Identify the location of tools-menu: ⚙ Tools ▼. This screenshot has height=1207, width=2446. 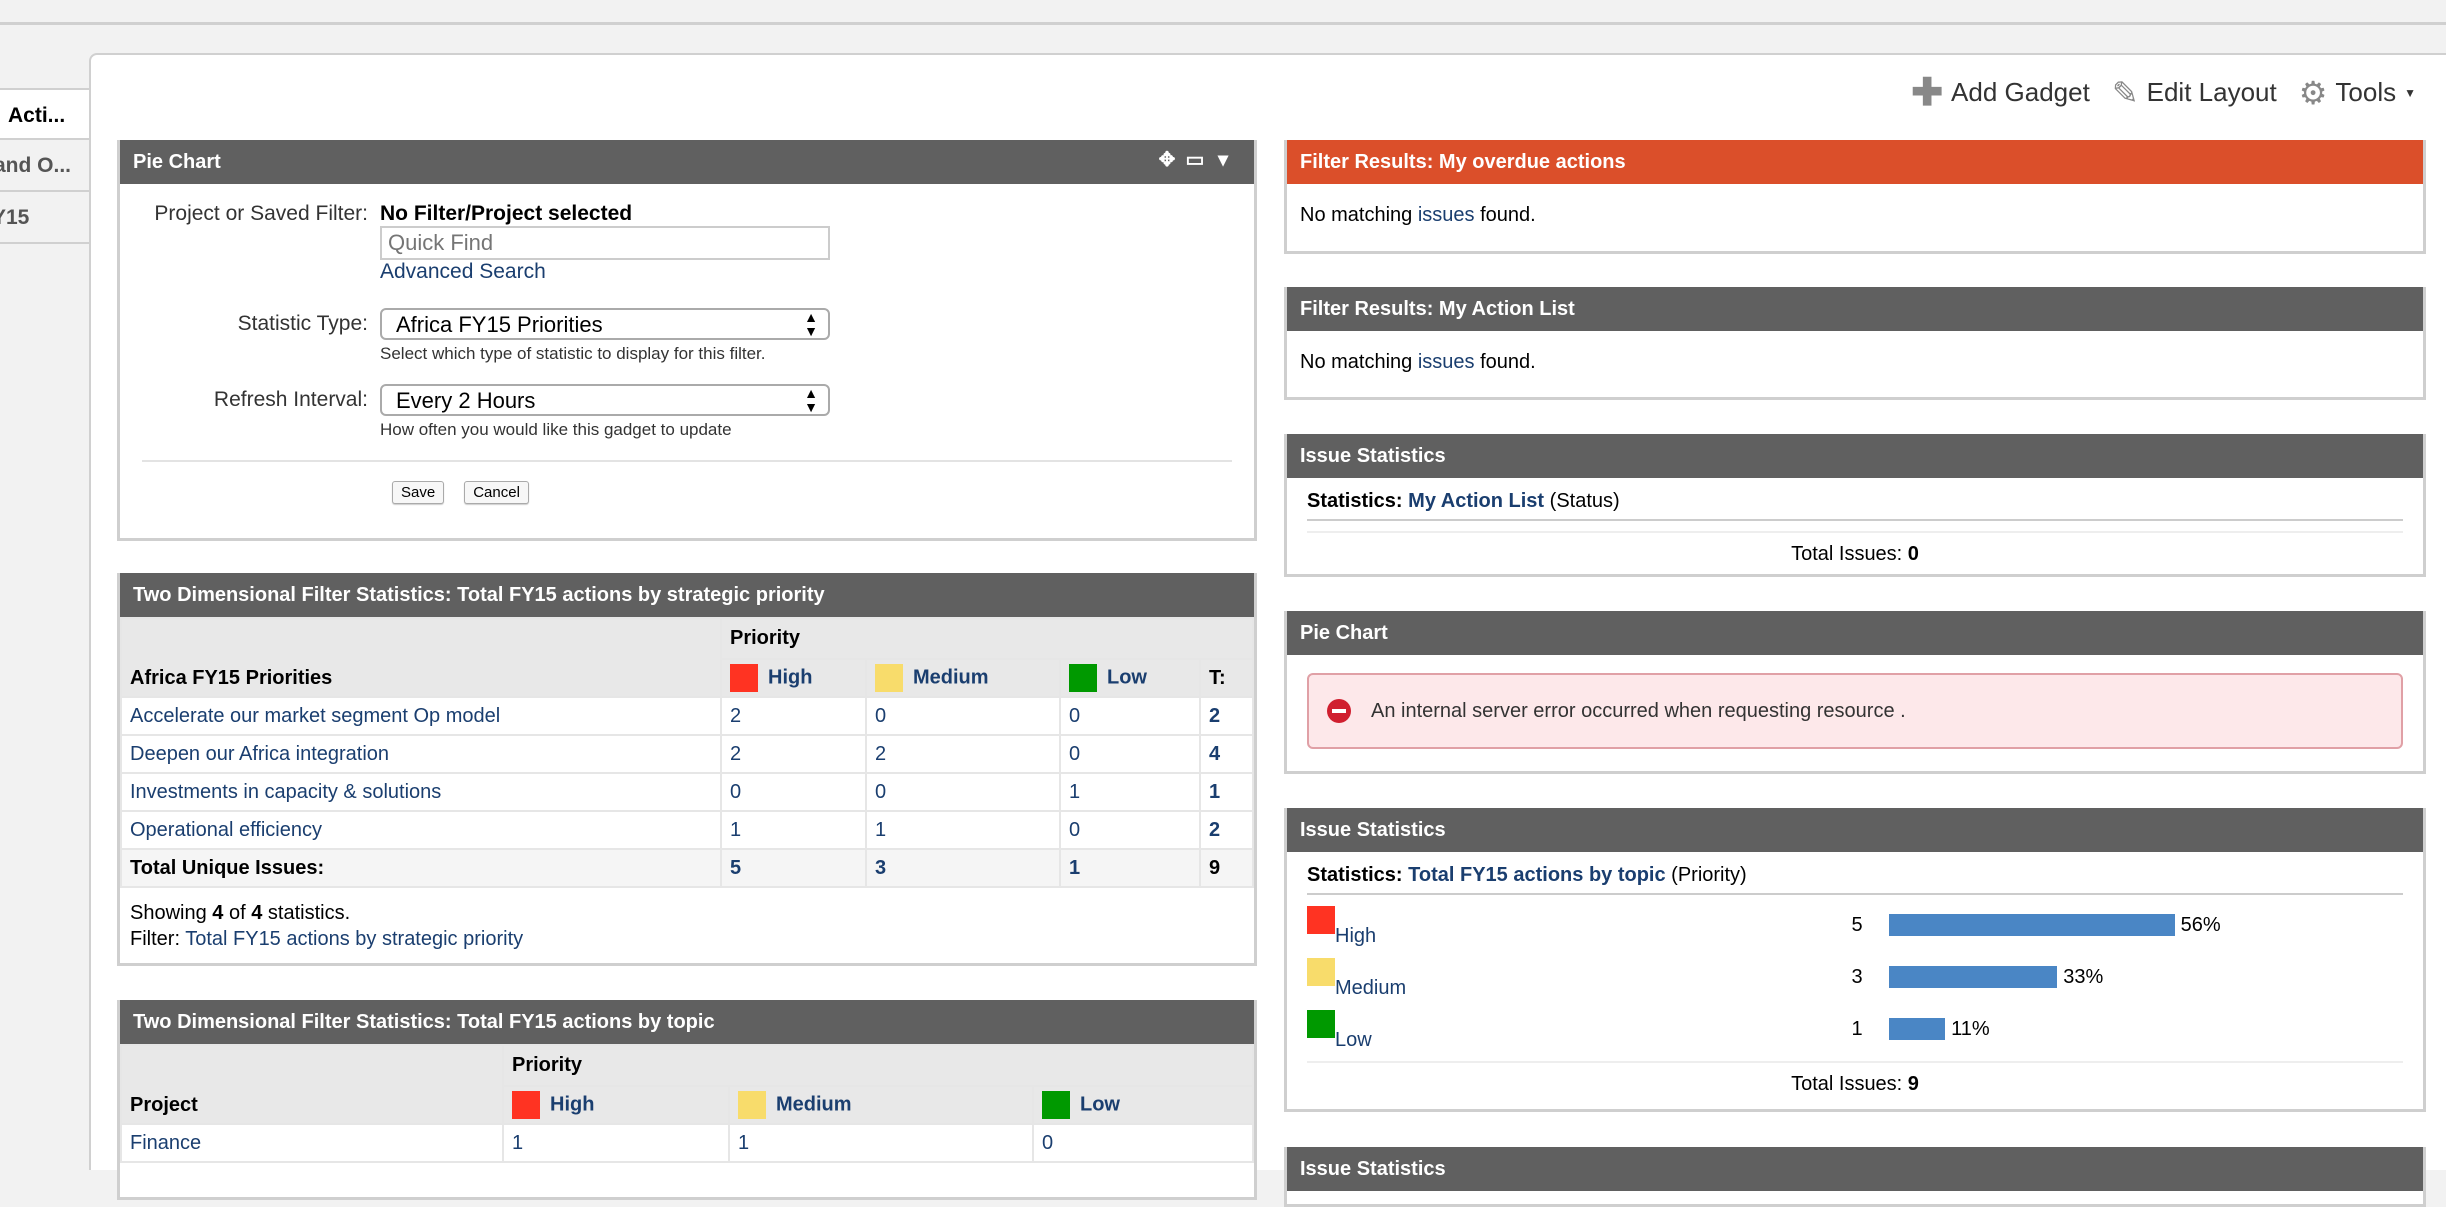
(2357, 93).